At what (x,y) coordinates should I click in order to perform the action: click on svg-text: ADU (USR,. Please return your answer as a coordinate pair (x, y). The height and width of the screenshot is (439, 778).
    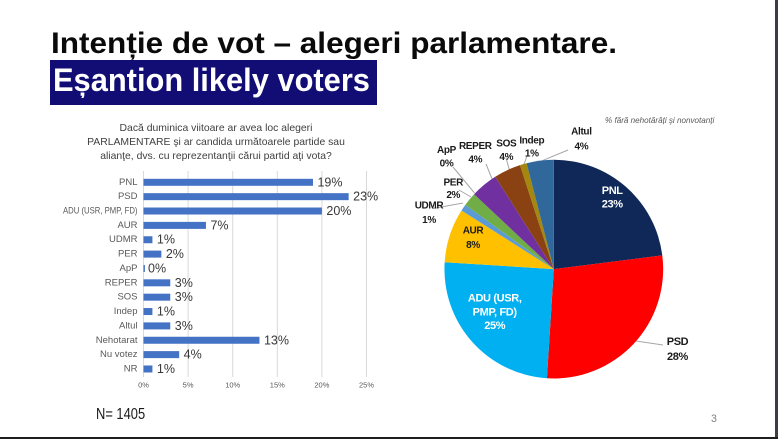
    Looking at the image, I should click on (495, 299).